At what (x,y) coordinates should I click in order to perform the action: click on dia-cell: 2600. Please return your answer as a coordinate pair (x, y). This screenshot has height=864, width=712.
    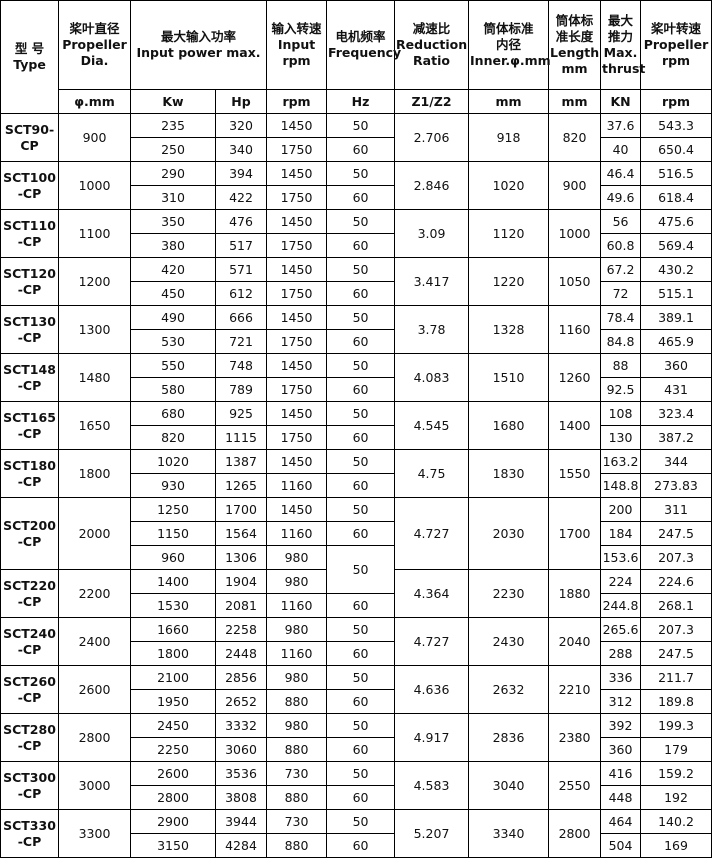
    Looking at the image, I should click on (94, 689).